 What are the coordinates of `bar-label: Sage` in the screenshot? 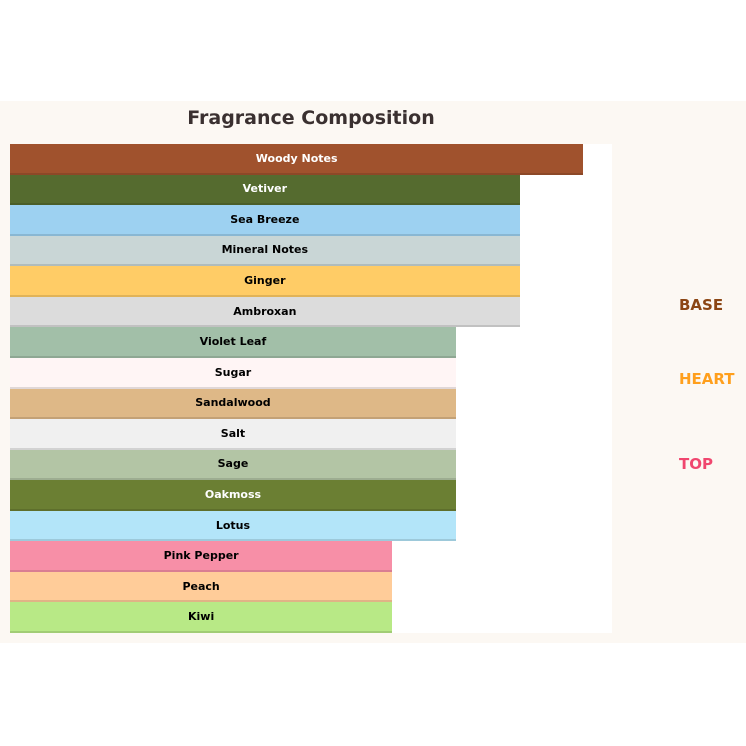 It's located at (233, 464).